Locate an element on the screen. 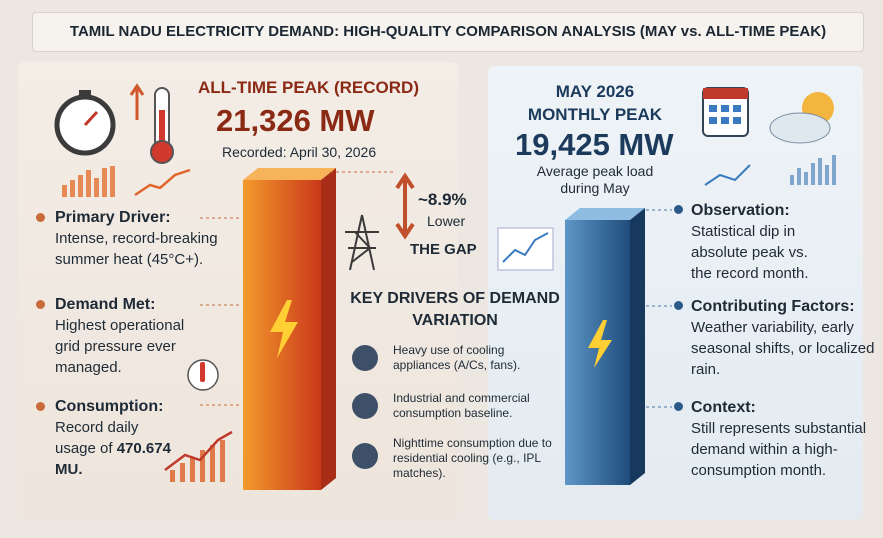 The height and width of the screenshot is (538, 883). item-label: Consumption: is located at coordinates (109, 406).